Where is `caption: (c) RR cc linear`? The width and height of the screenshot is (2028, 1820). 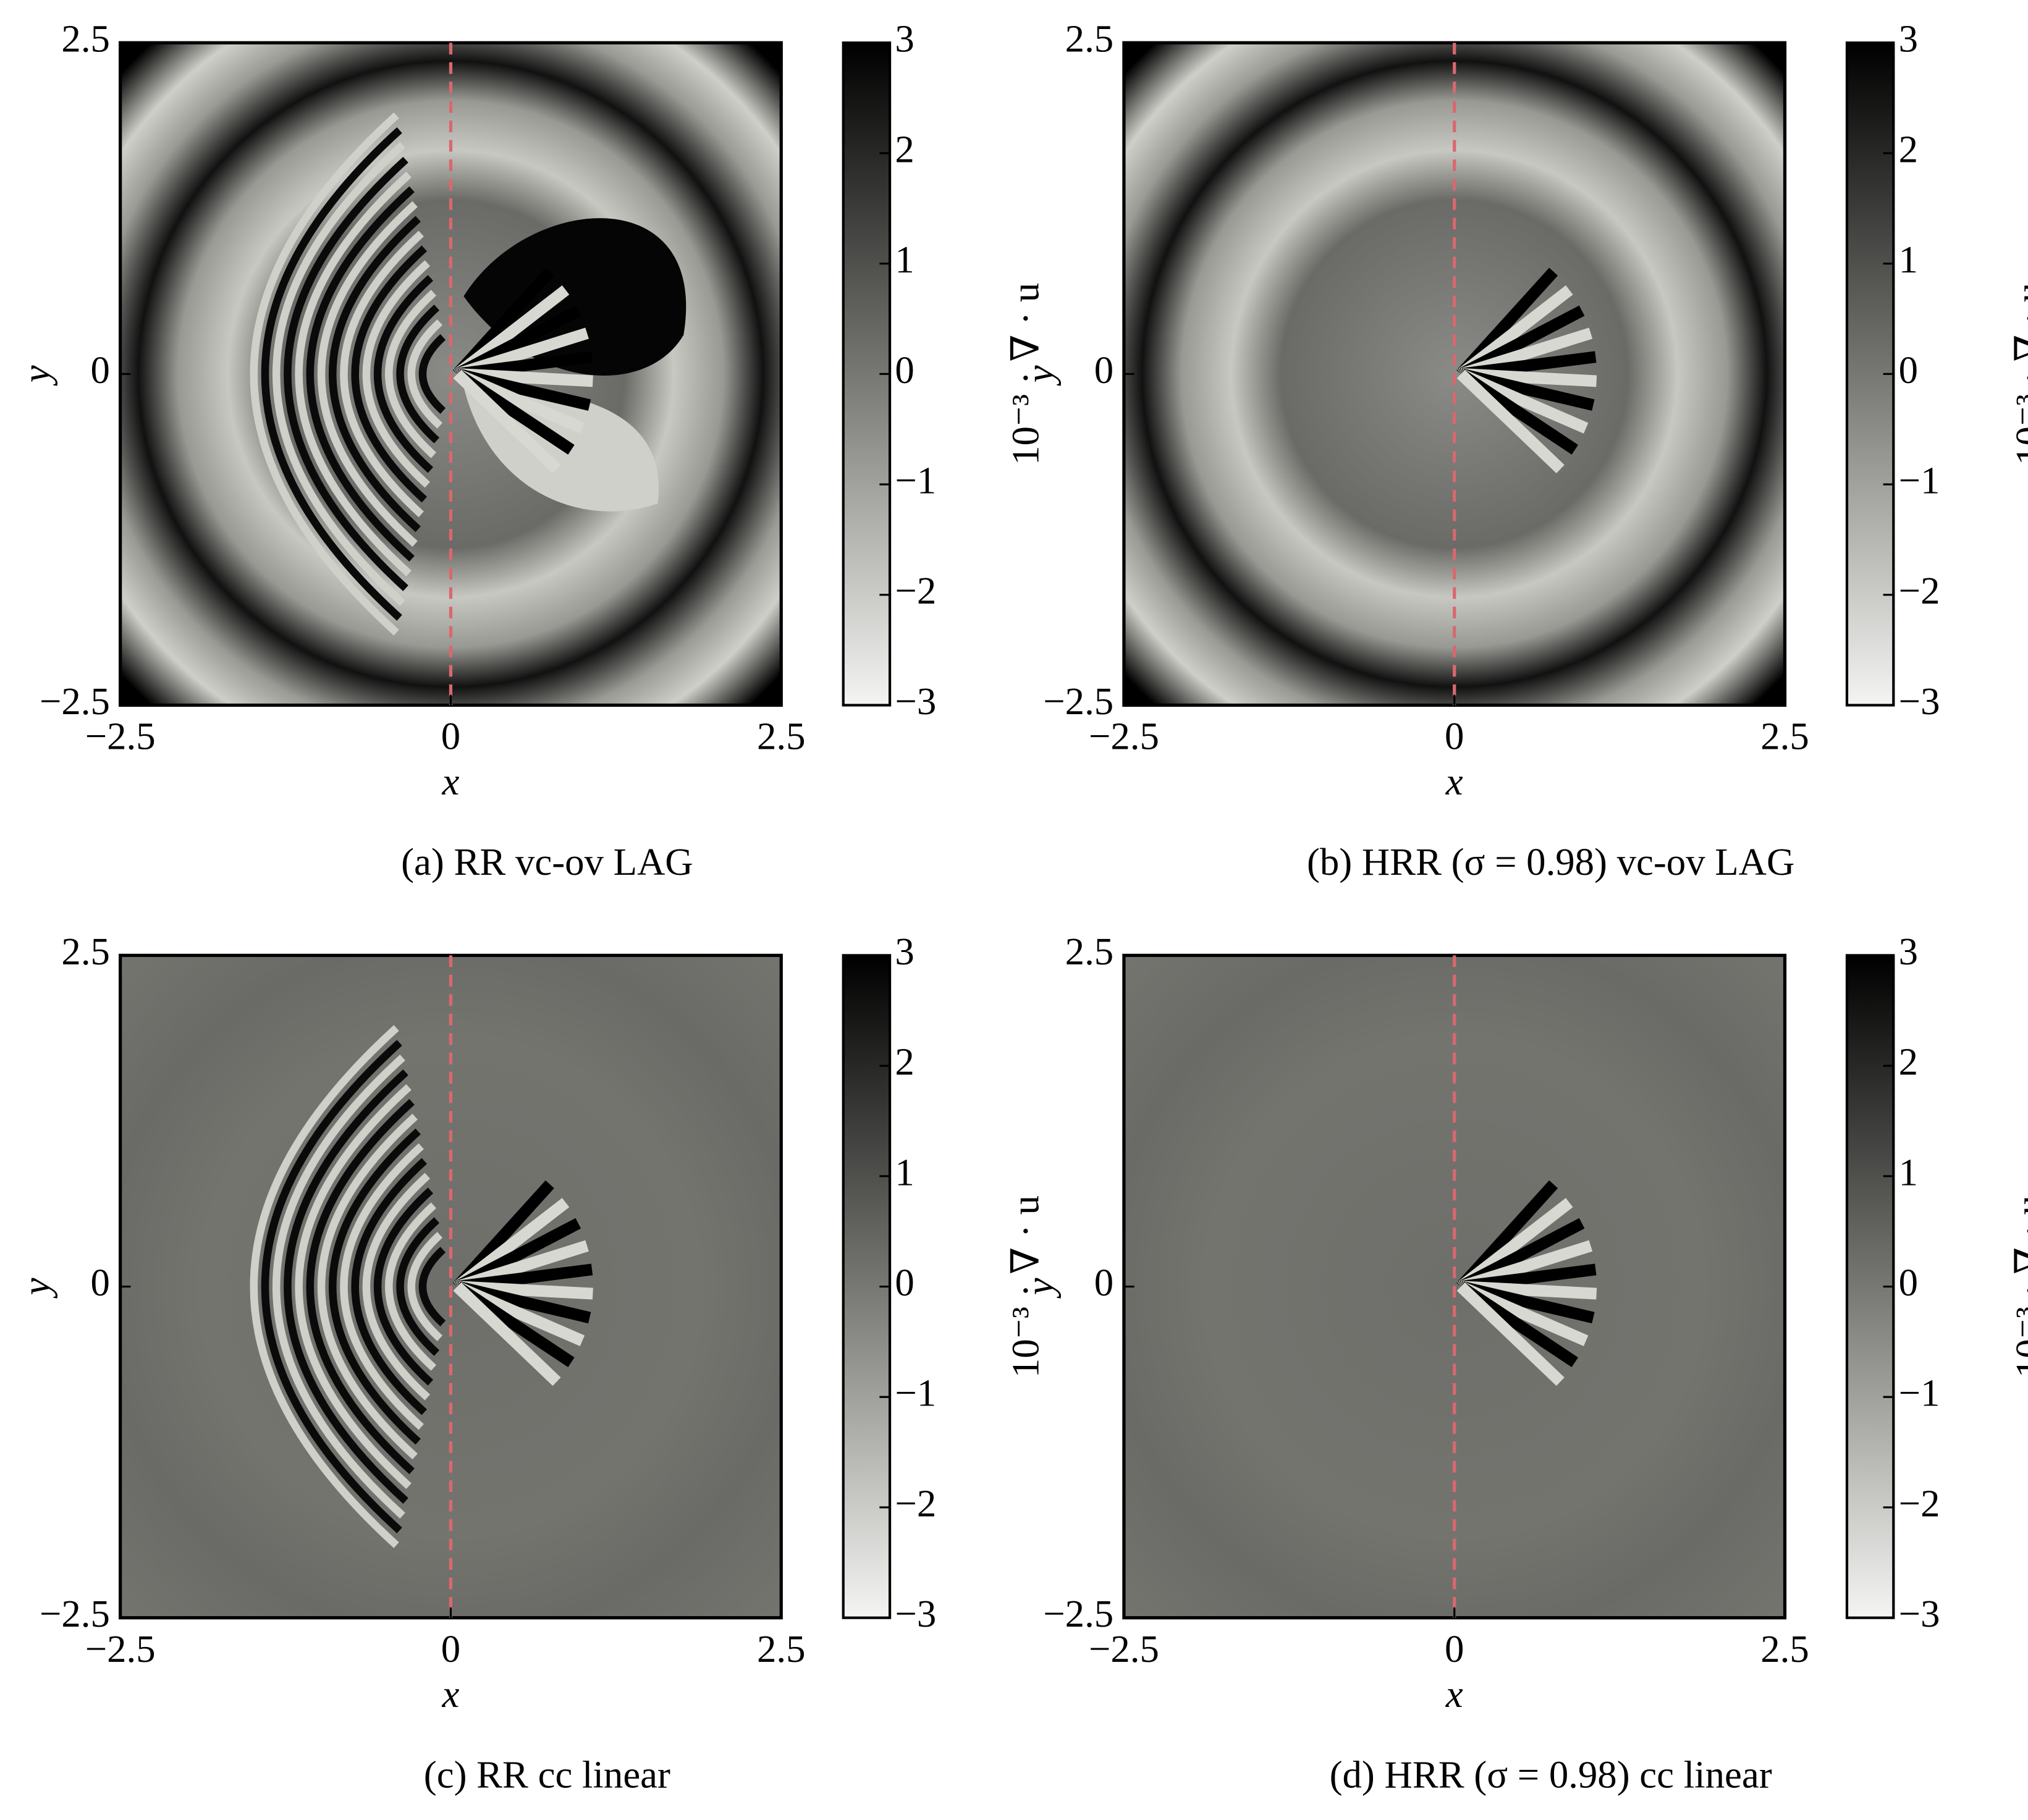
caption: (c) RR cc linear is located at coordinates (547, 1774).